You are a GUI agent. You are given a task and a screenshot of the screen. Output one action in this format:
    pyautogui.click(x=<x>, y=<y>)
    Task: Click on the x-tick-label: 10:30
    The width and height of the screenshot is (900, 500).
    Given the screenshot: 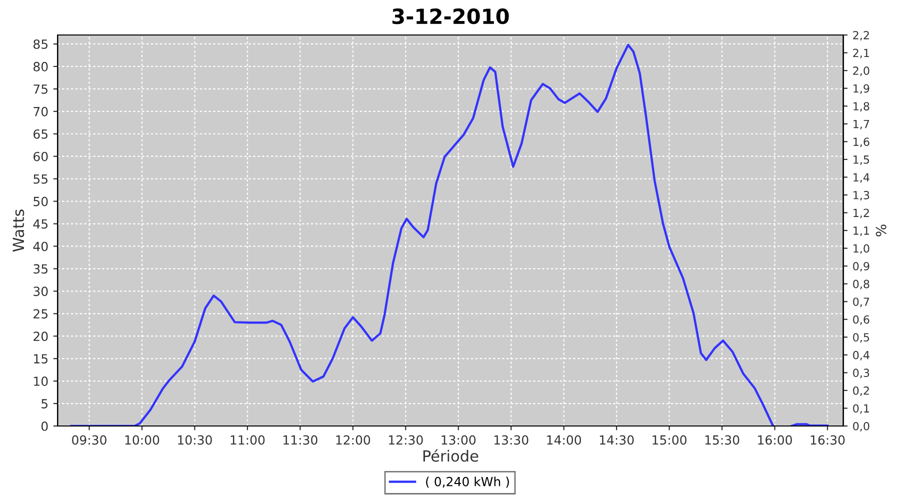 What is the action you would take?
    pyautogui.click(x=195, y=440)
    